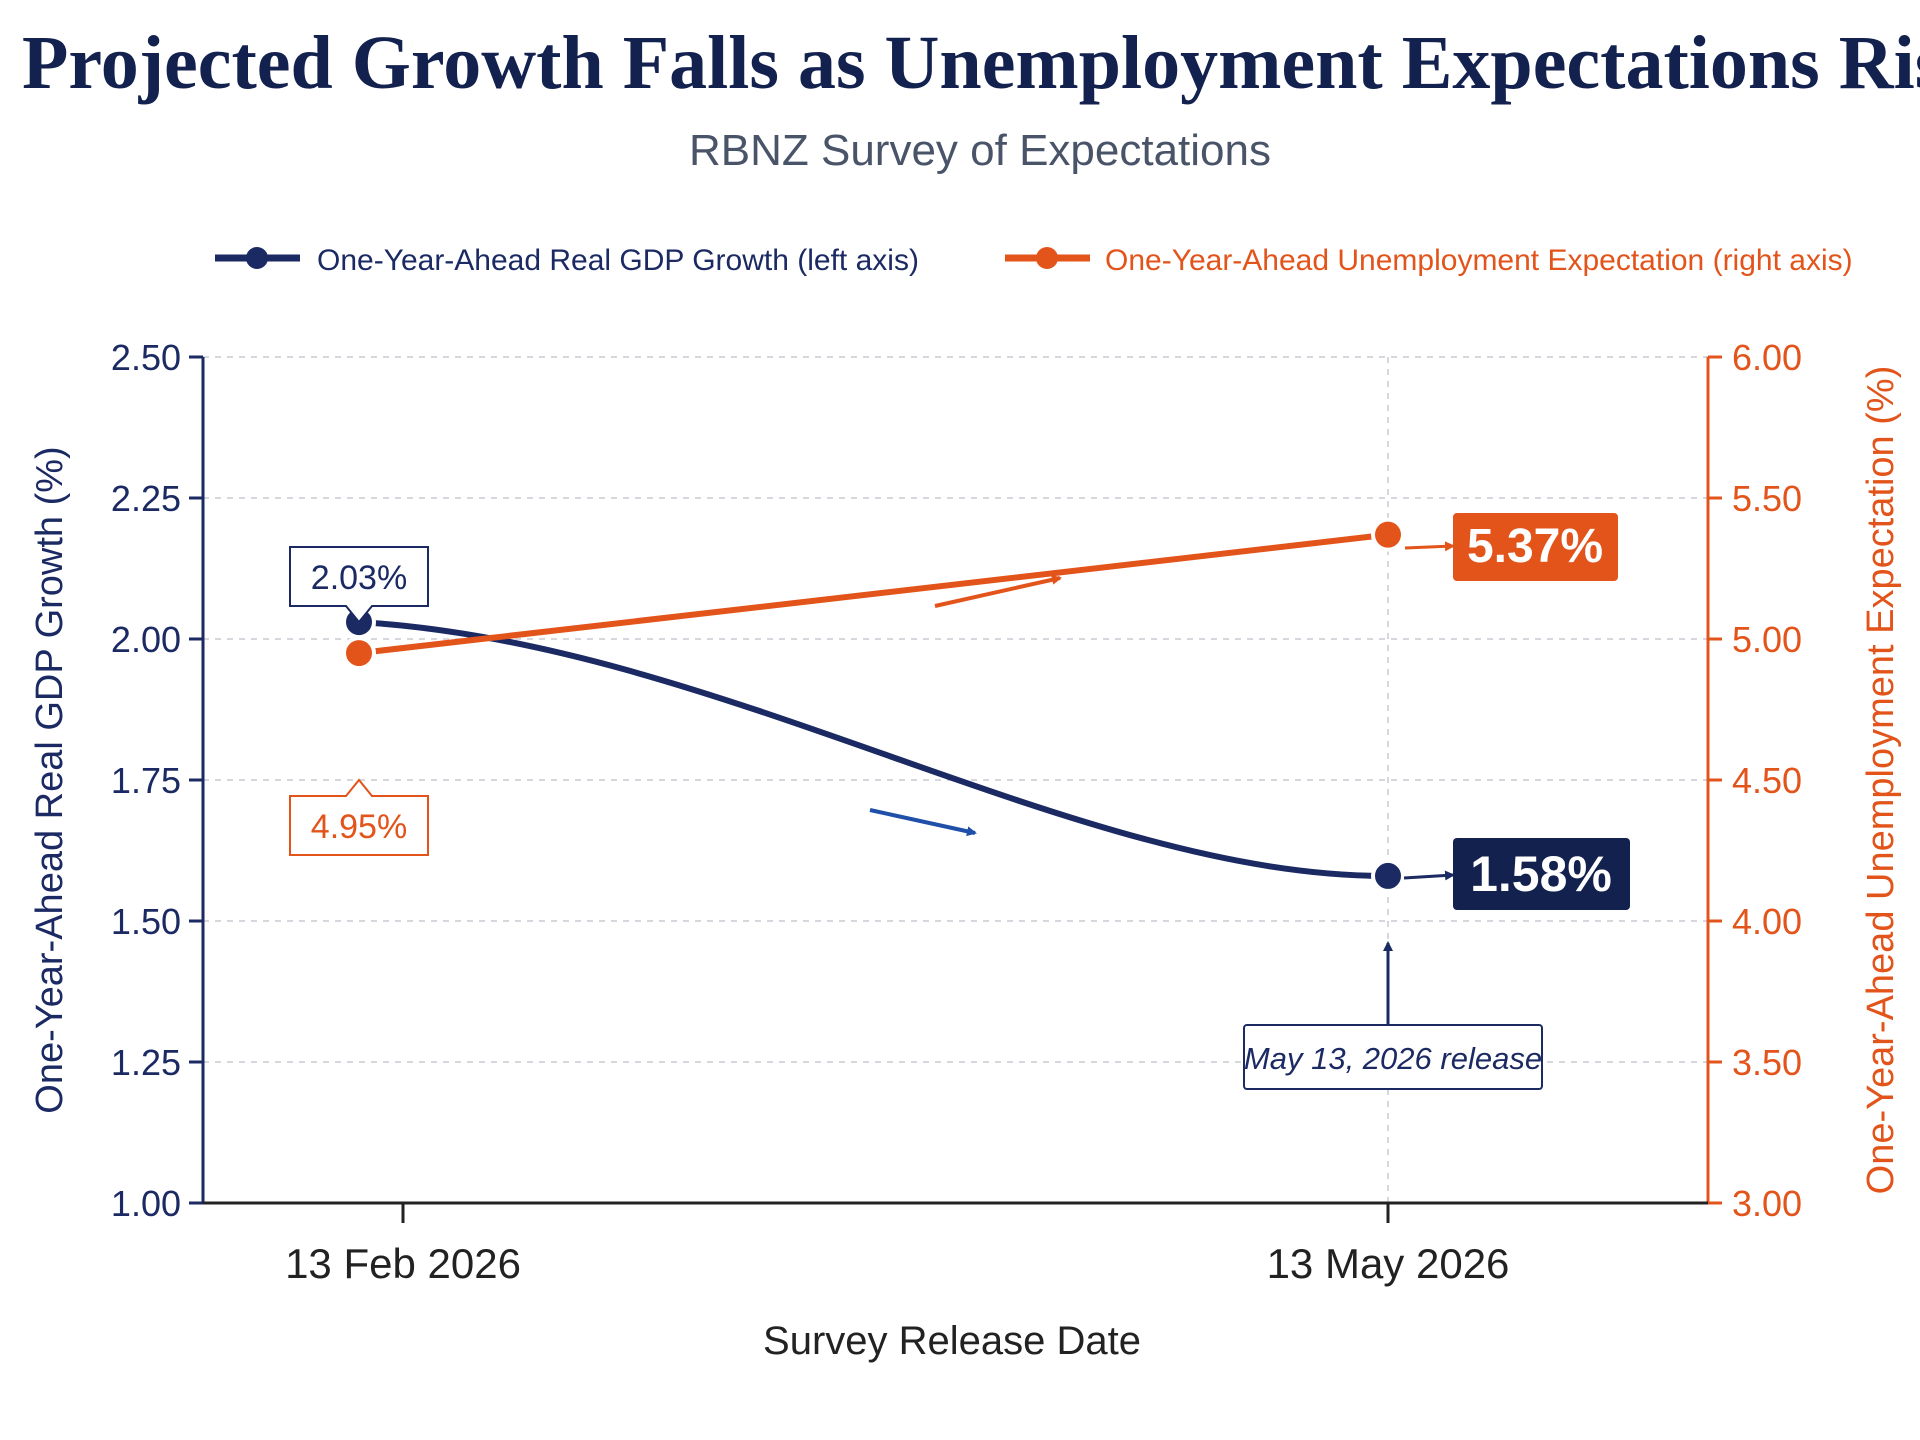  What do you see at coordinates (1767, 639) in the screenshot?
I see `right-tick-label: 5.00` at bounding box center [1767, 639].